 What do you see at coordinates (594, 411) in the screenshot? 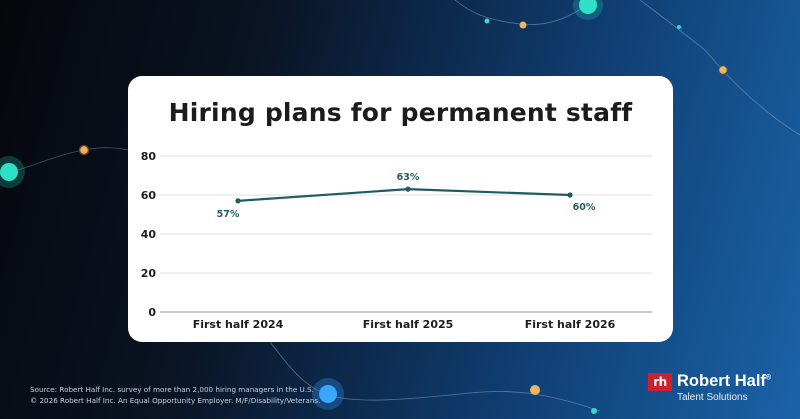
I see `deco-dot-small-teal-bottom` at bounding box center [594, 411].